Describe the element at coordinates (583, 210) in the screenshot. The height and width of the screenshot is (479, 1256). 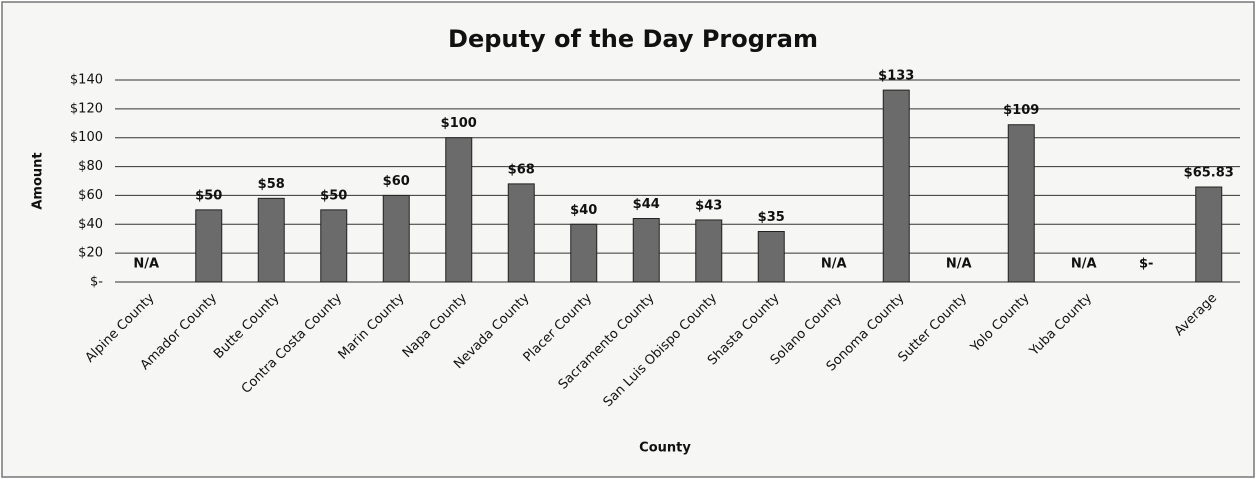
I see `value-label: $40` at that location.